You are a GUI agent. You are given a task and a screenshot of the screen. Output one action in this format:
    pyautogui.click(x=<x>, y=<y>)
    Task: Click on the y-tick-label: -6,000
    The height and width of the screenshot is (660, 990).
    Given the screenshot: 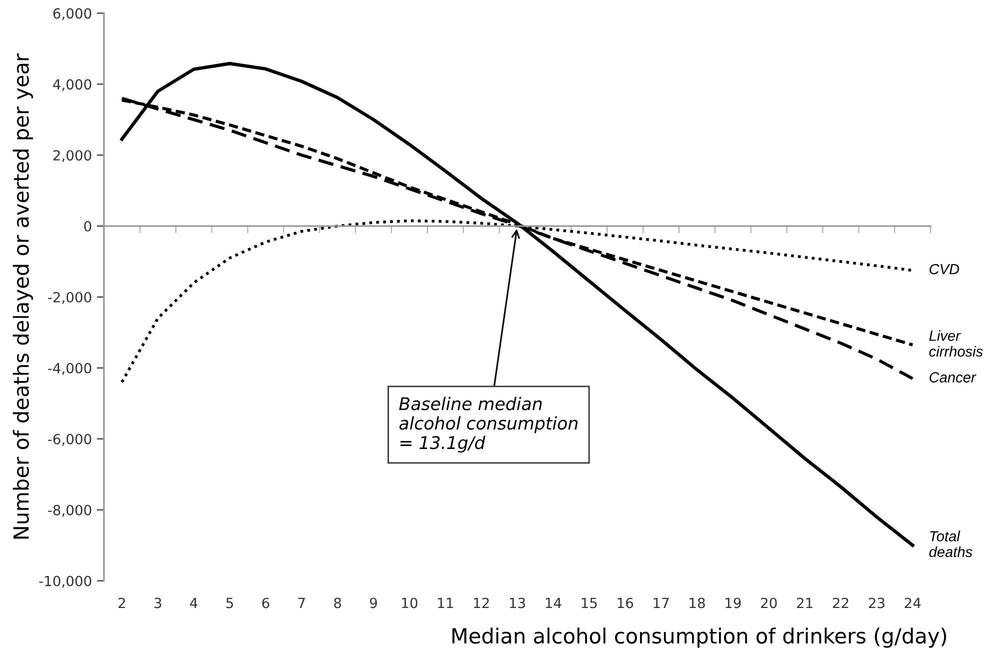 What is the action you would take?
    pyautogui.click(x=70, y=440)
    